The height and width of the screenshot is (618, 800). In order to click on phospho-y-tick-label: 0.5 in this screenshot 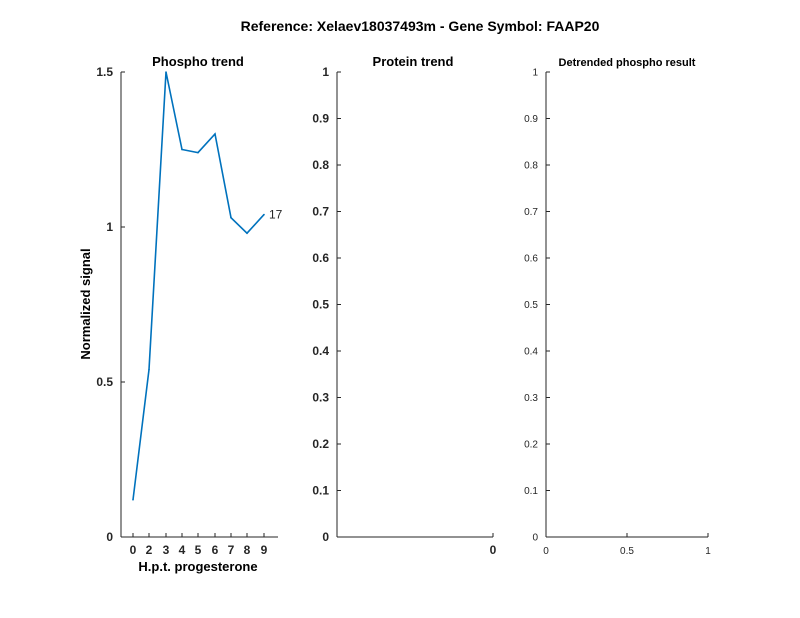, I will do `click(104, 382)`.